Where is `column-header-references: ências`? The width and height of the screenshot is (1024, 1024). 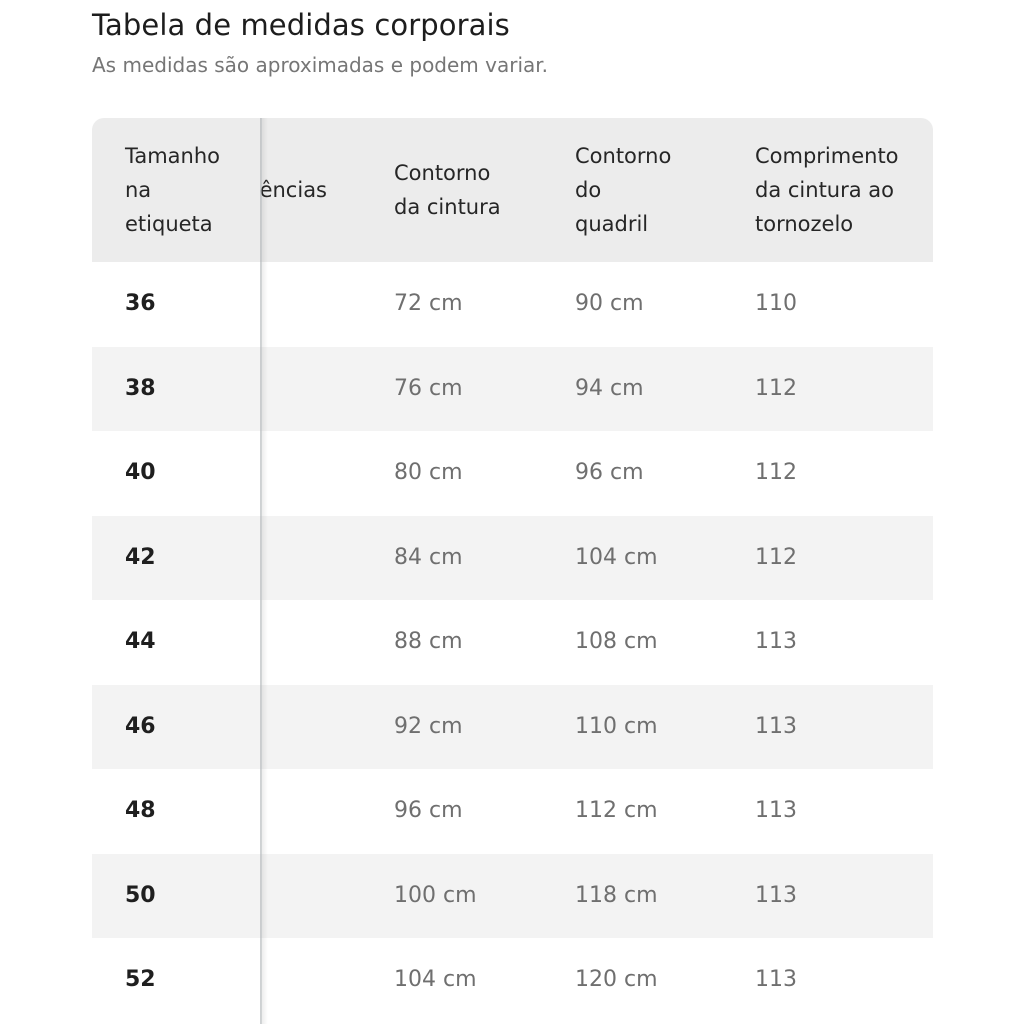
column-header-references: ências is located at coordinates (293, 190).